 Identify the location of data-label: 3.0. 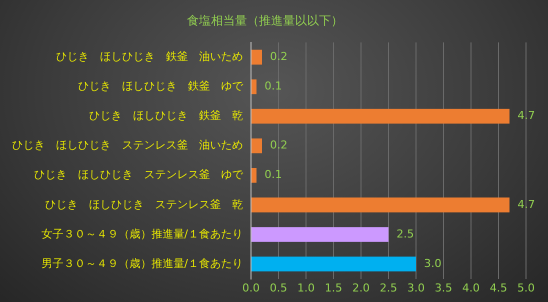
(433, 263).